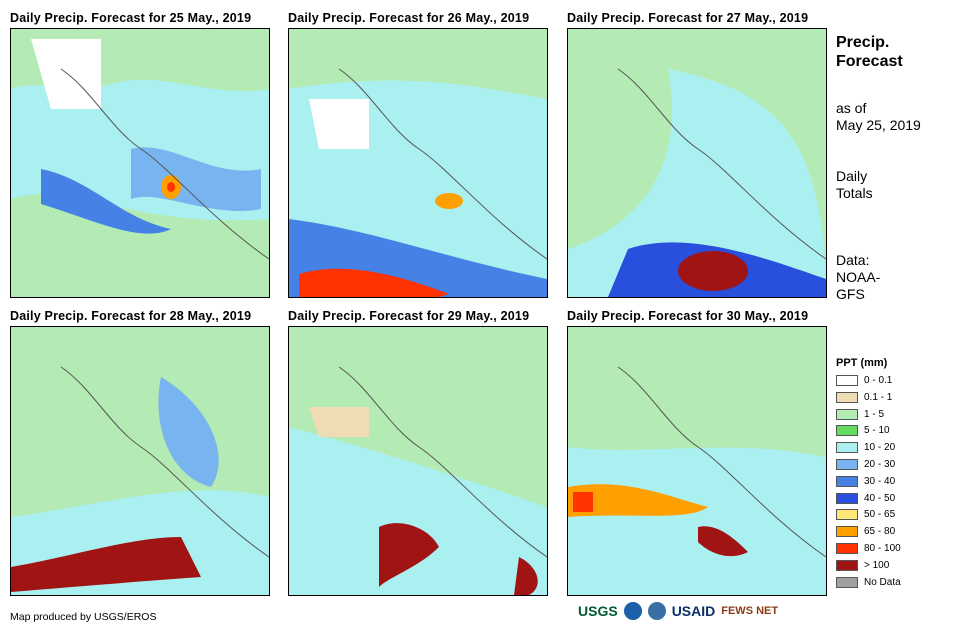  I want to click on legend-label: 20 - 30, so click(880, 464).